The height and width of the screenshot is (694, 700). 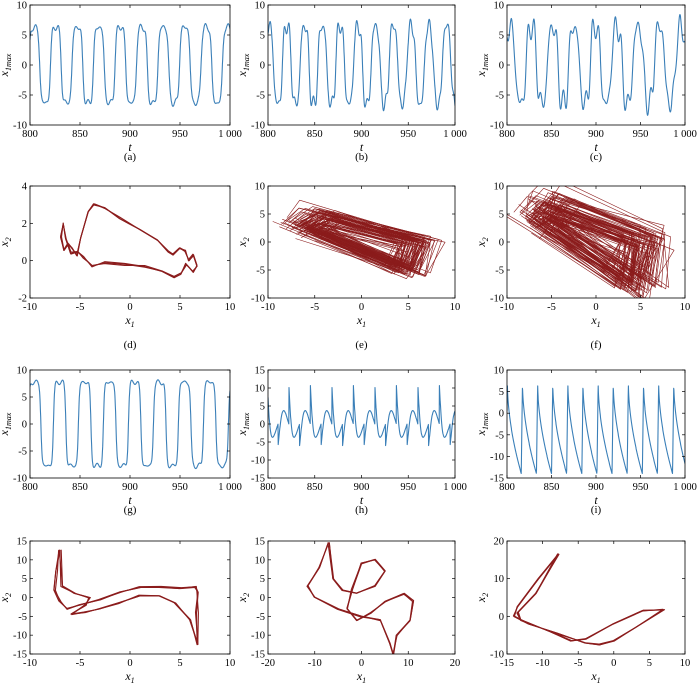 I want to click on plot-frame-k, so click(x=361, y=597).